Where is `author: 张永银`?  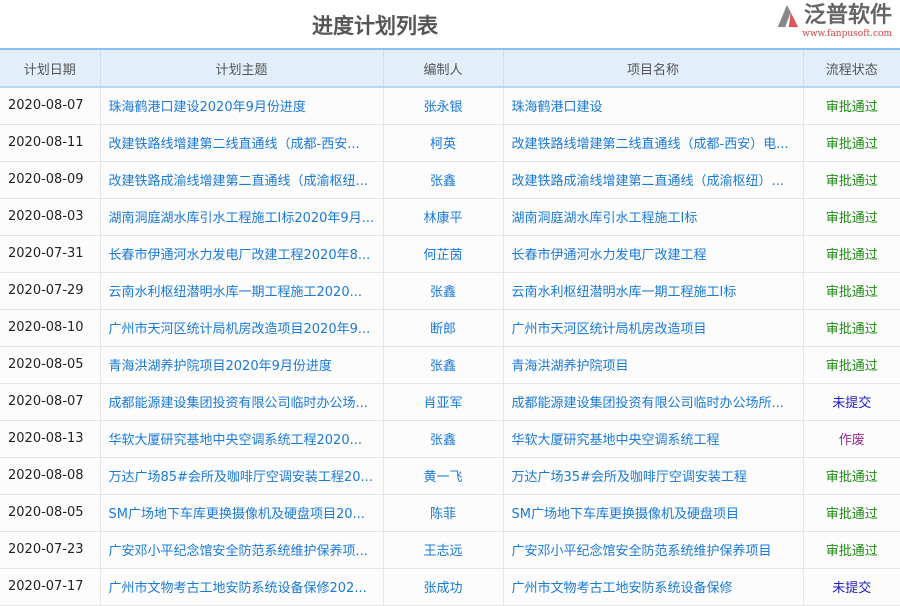 author: 张永银 is located at coordinates (443, 105).